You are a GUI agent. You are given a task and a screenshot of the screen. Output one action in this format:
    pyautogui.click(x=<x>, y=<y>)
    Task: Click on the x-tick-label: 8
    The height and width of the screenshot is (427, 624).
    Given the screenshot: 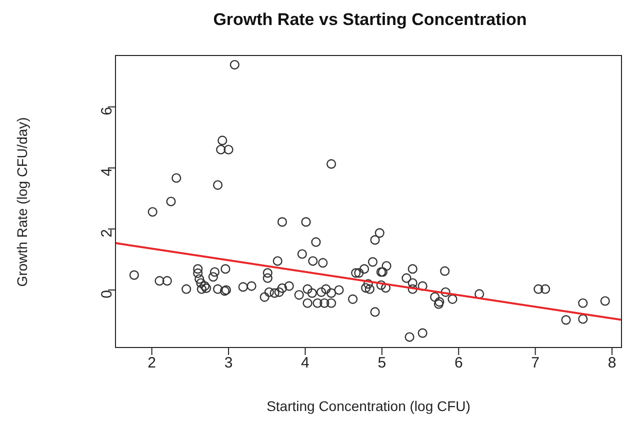 What is the action you would take?
    pyautogui.click(x=612, y=363)
    